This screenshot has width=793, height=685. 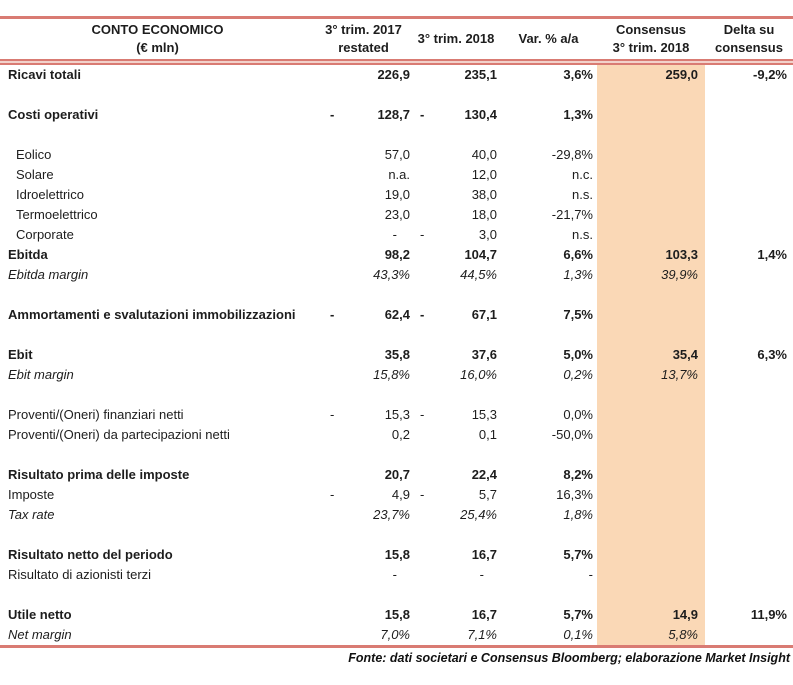 I want to click on table-row: Costi operativi -128,7-130,4 1,3%, so click(x=396, y=115).